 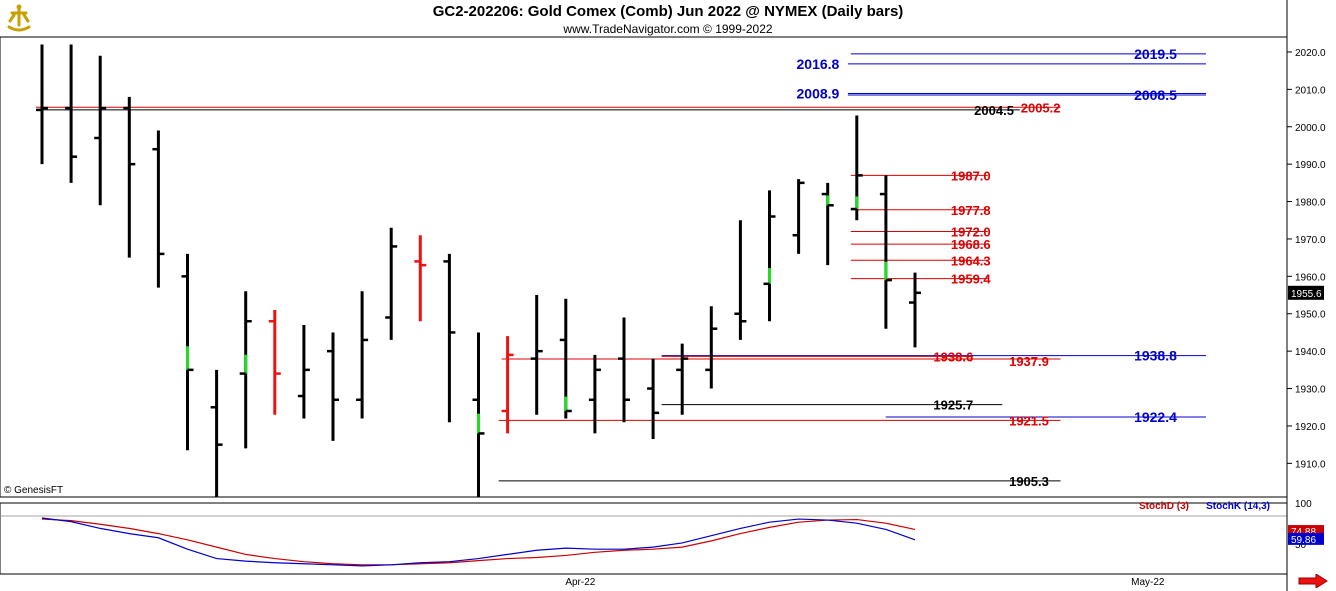 I want to click on level-label: 1921.5, so click(x=1029, y=420).